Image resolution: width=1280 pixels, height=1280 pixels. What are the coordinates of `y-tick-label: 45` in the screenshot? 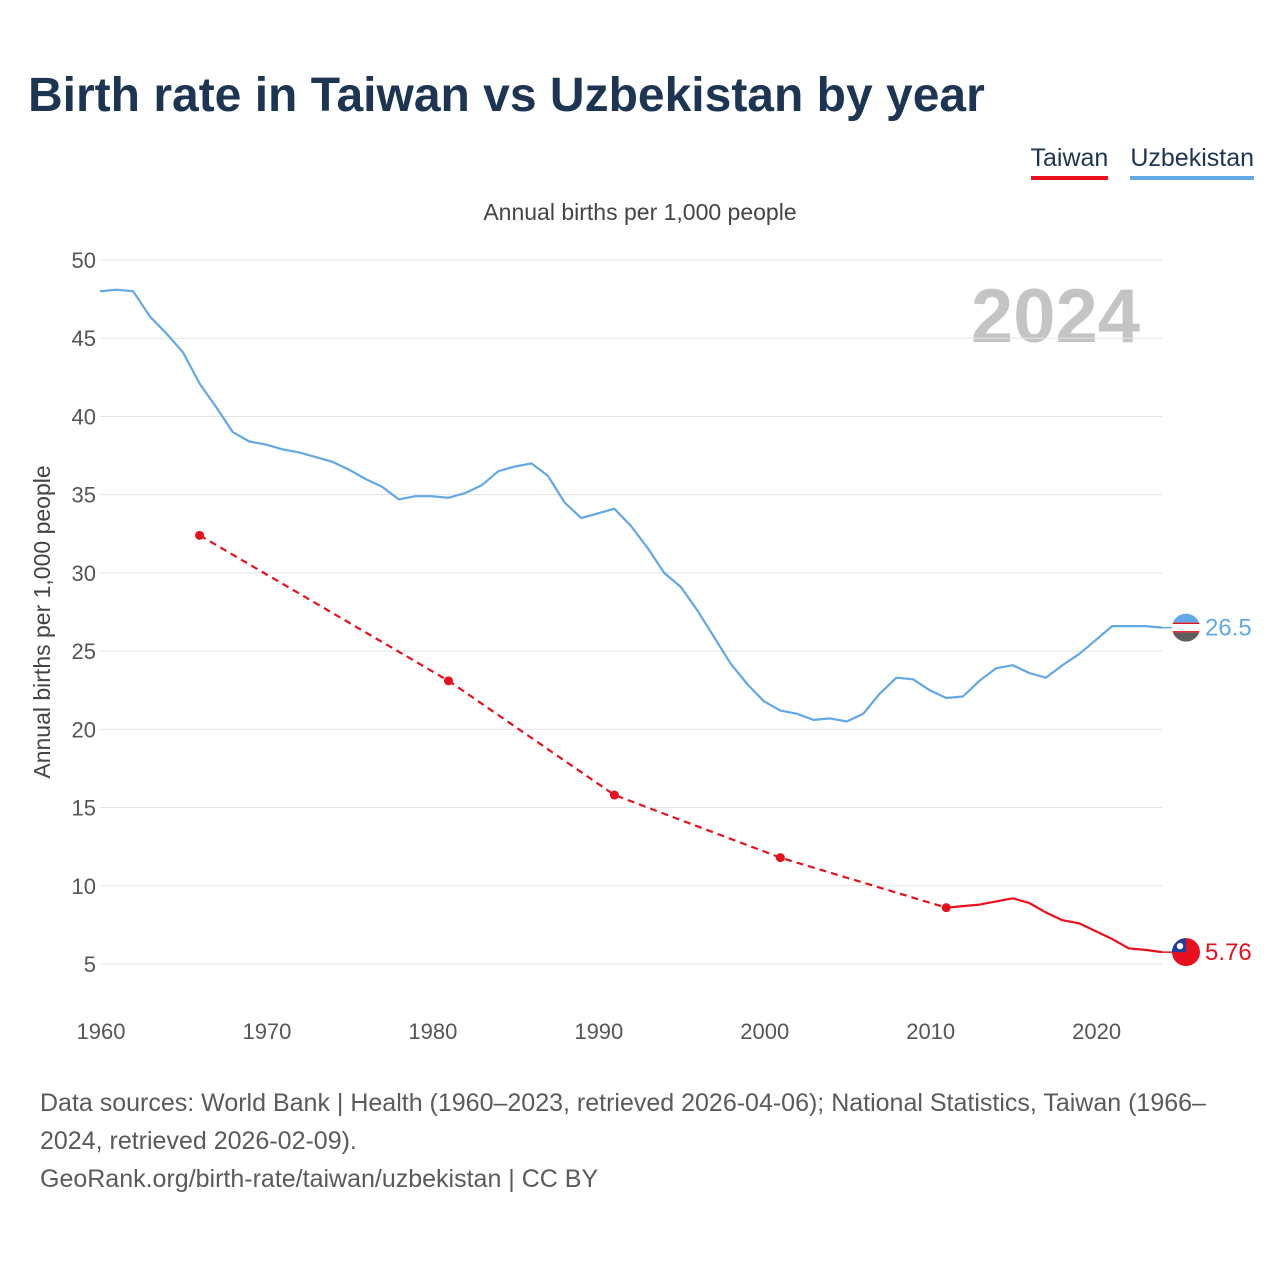 It's located at (84, 338).